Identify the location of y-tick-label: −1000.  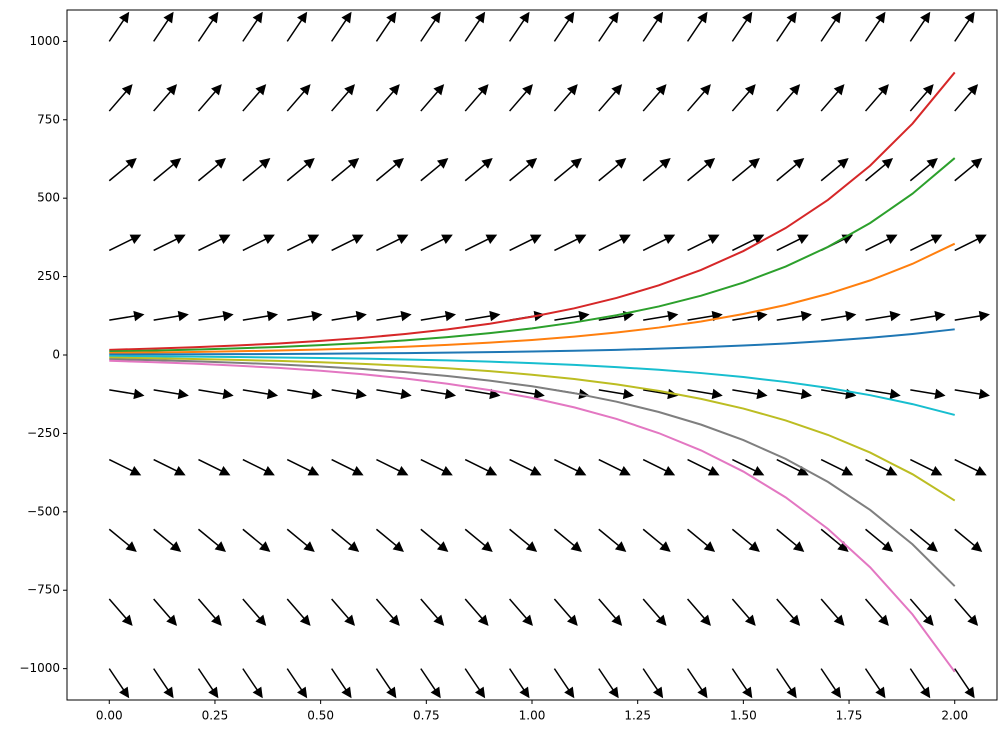
(39, 668).